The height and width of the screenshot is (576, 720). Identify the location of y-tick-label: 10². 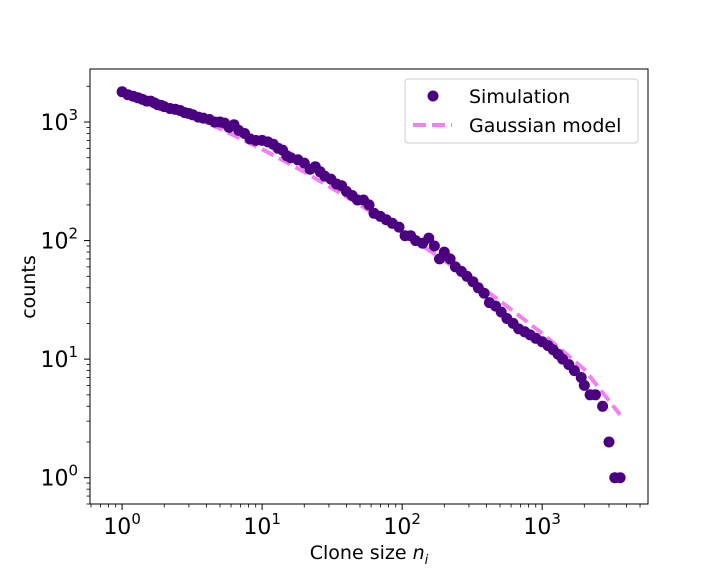
(59, 240).